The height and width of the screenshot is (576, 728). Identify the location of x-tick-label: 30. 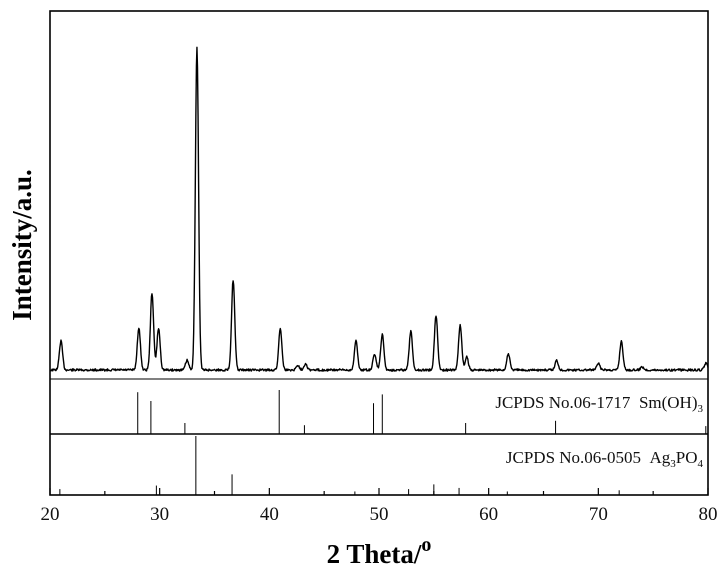
(159, 514).